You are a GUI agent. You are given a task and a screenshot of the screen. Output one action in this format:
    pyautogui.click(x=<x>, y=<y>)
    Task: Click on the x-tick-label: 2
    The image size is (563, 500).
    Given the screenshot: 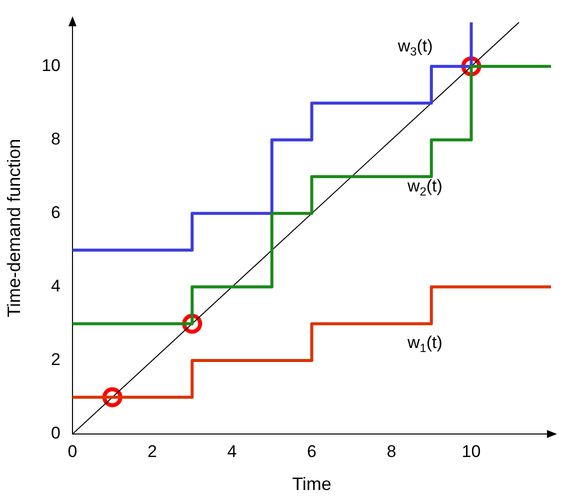 What is the action you would take?
    pyautogui.click(x=152, y=451)
    